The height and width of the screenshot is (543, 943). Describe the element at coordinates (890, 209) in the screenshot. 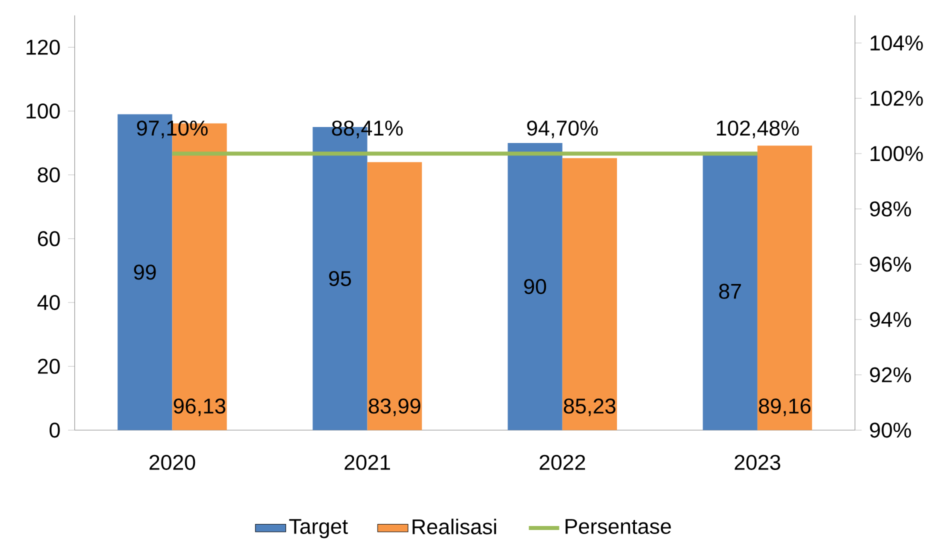

I see `y2-tick-label: 98%` at that location.